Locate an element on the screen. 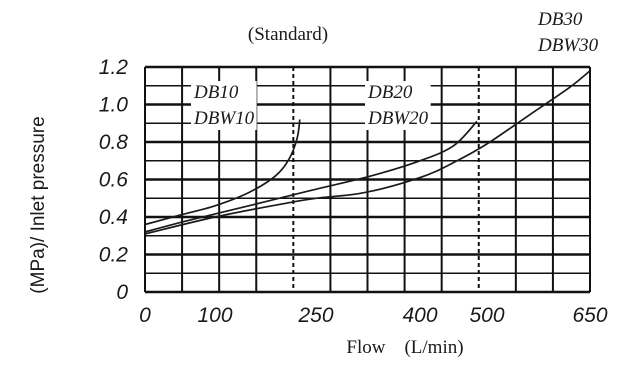 This screenshot has width=626, height=366. series-label-db10: DB10 DBW10 is located at coordinates (224, 105).